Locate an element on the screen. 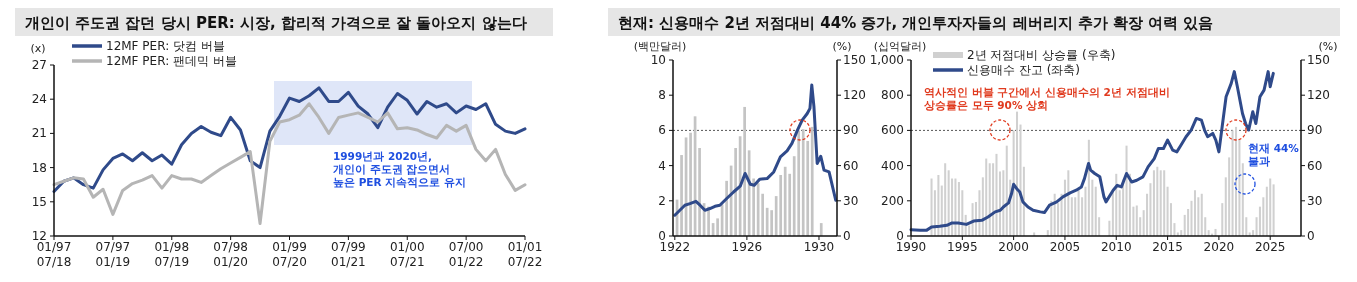  y-tick-label: 18 is located at coordinates (39, 167).